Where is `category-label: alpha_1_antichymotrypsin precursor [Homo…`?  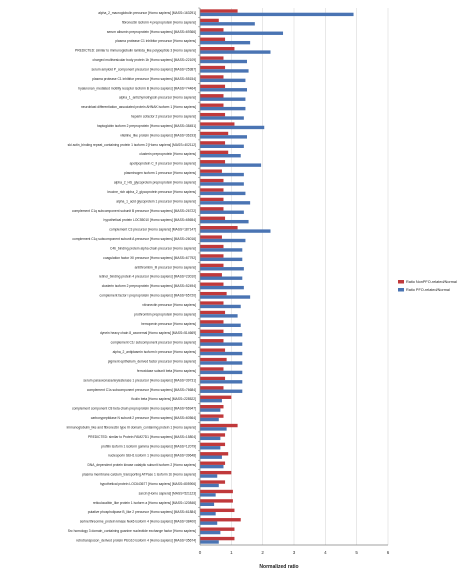
category-label: alpha_1_antichymotrypsin precursor [Homo… is located at coordinates (157, 98).